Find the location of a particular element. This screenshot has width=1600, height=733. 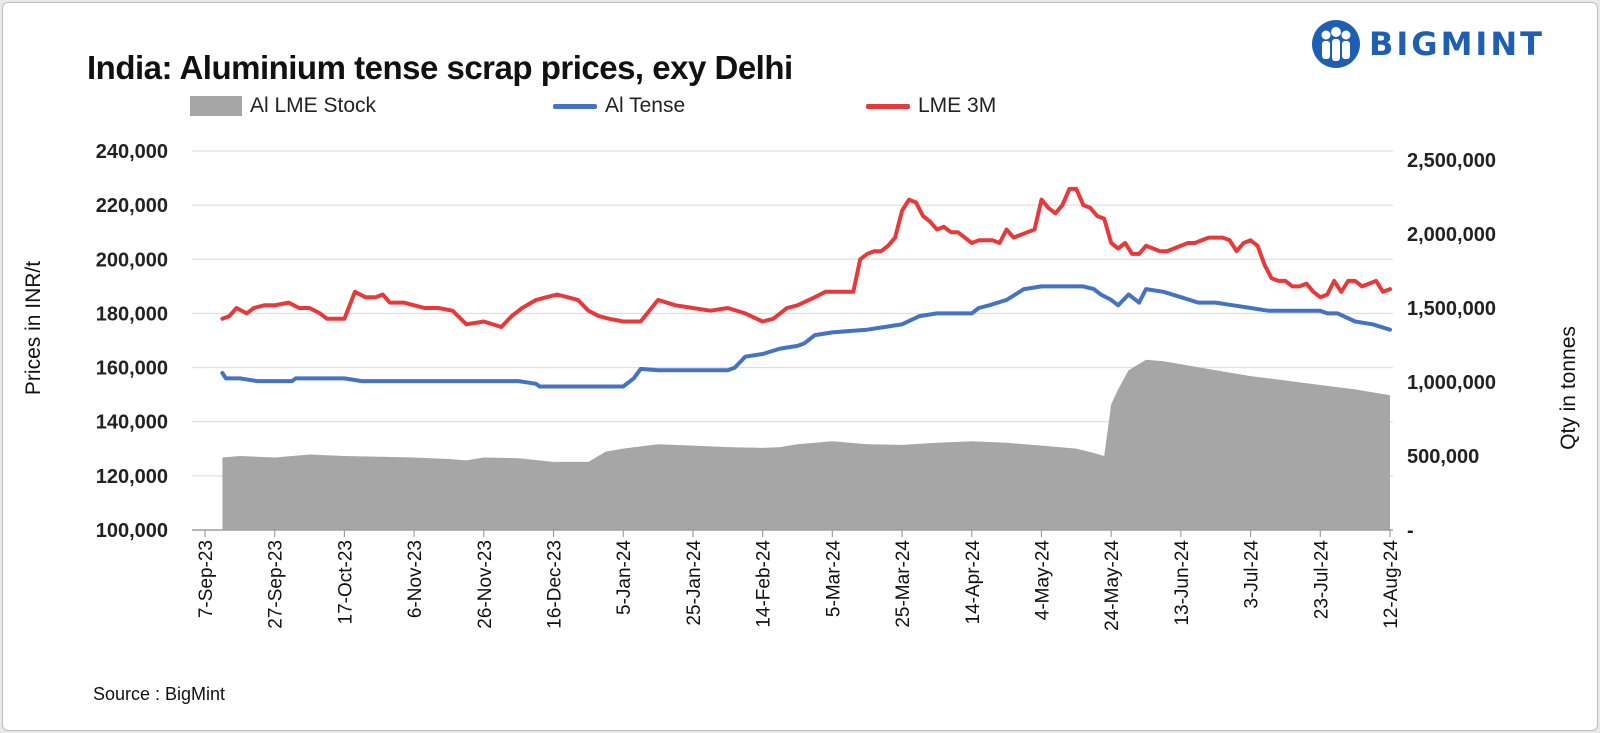

y2-tick-label: 1,500,000 is located at coordinates (1451, 309).